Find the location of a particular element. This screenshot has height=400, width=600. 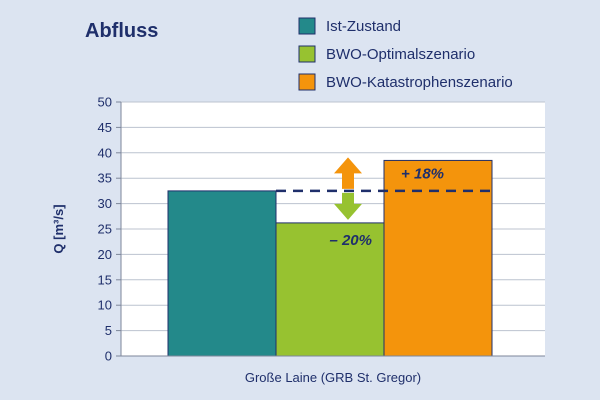

chart-title: Abfluss is located at coordinates (121, 31).